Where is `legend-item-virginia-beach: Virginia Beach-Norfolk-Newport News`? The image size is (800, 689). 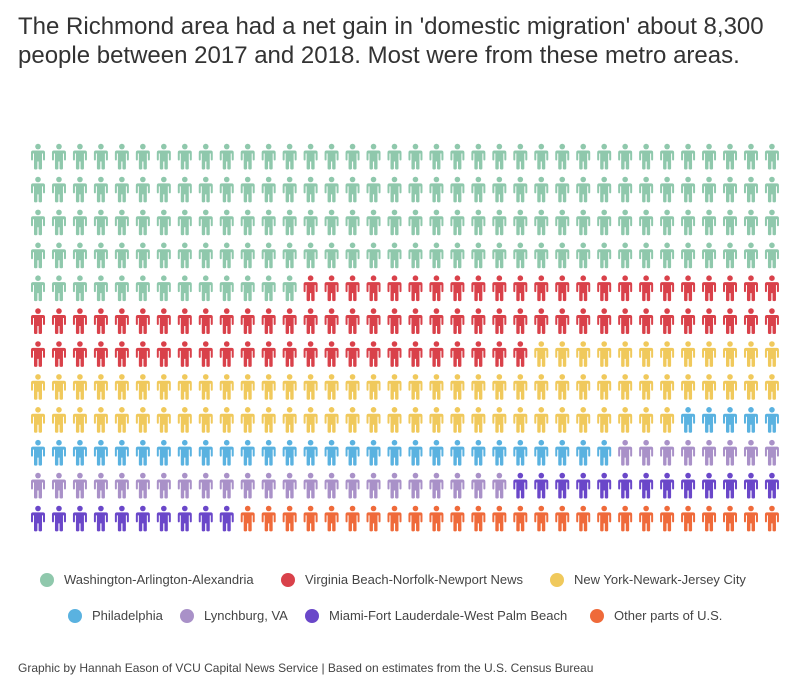 legend-item-virginia-beach: Virginia Beach-Norfolk-Newport News is located at coordinates (402, 579).